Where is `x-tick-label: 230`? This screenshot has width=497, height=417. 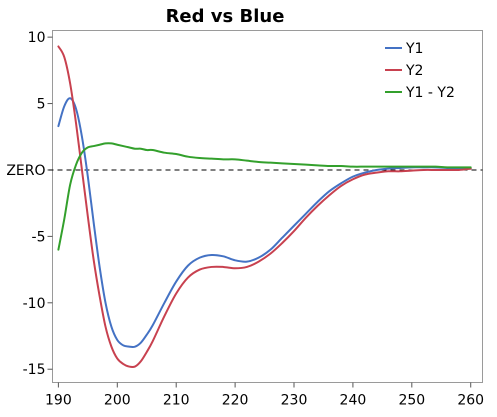 x-tick-label: 230 is located at coordinates (294, 401).